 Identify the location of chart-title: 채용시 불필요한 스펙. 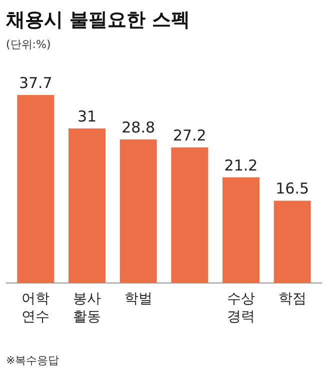
(97, 20).